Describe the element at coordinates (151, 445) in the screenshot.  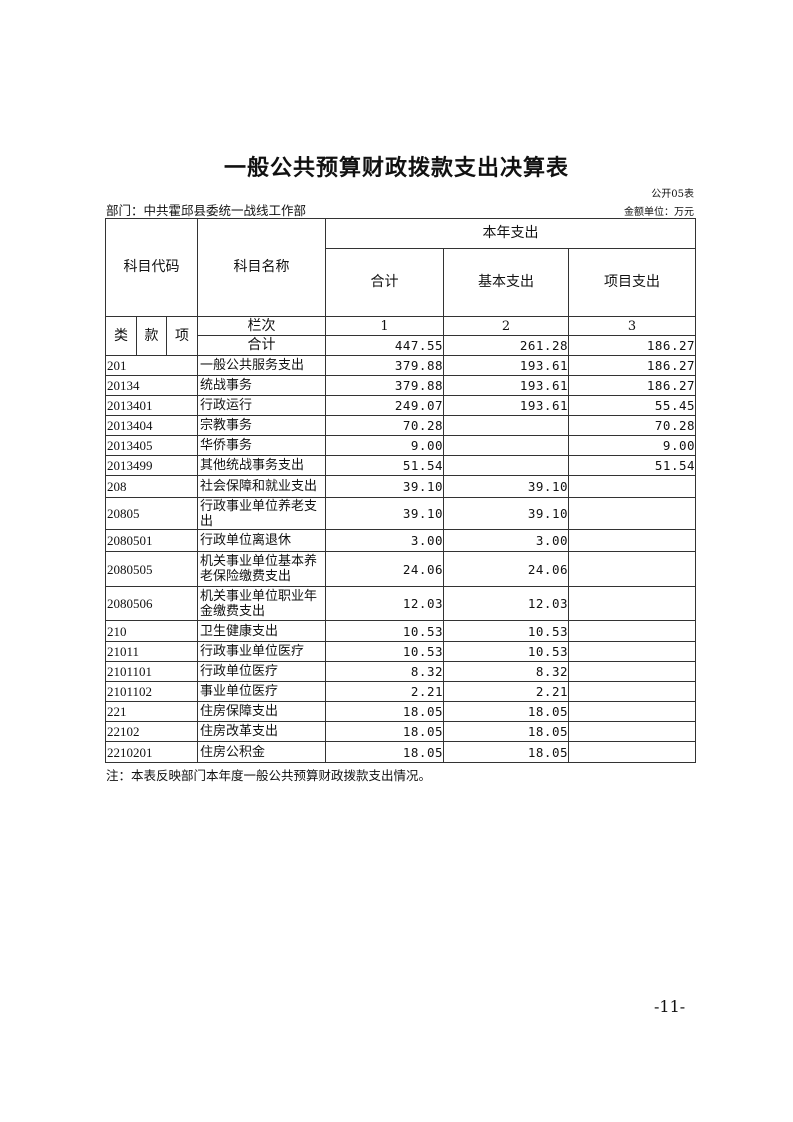
I see `cell-code: 2013405` at that location.